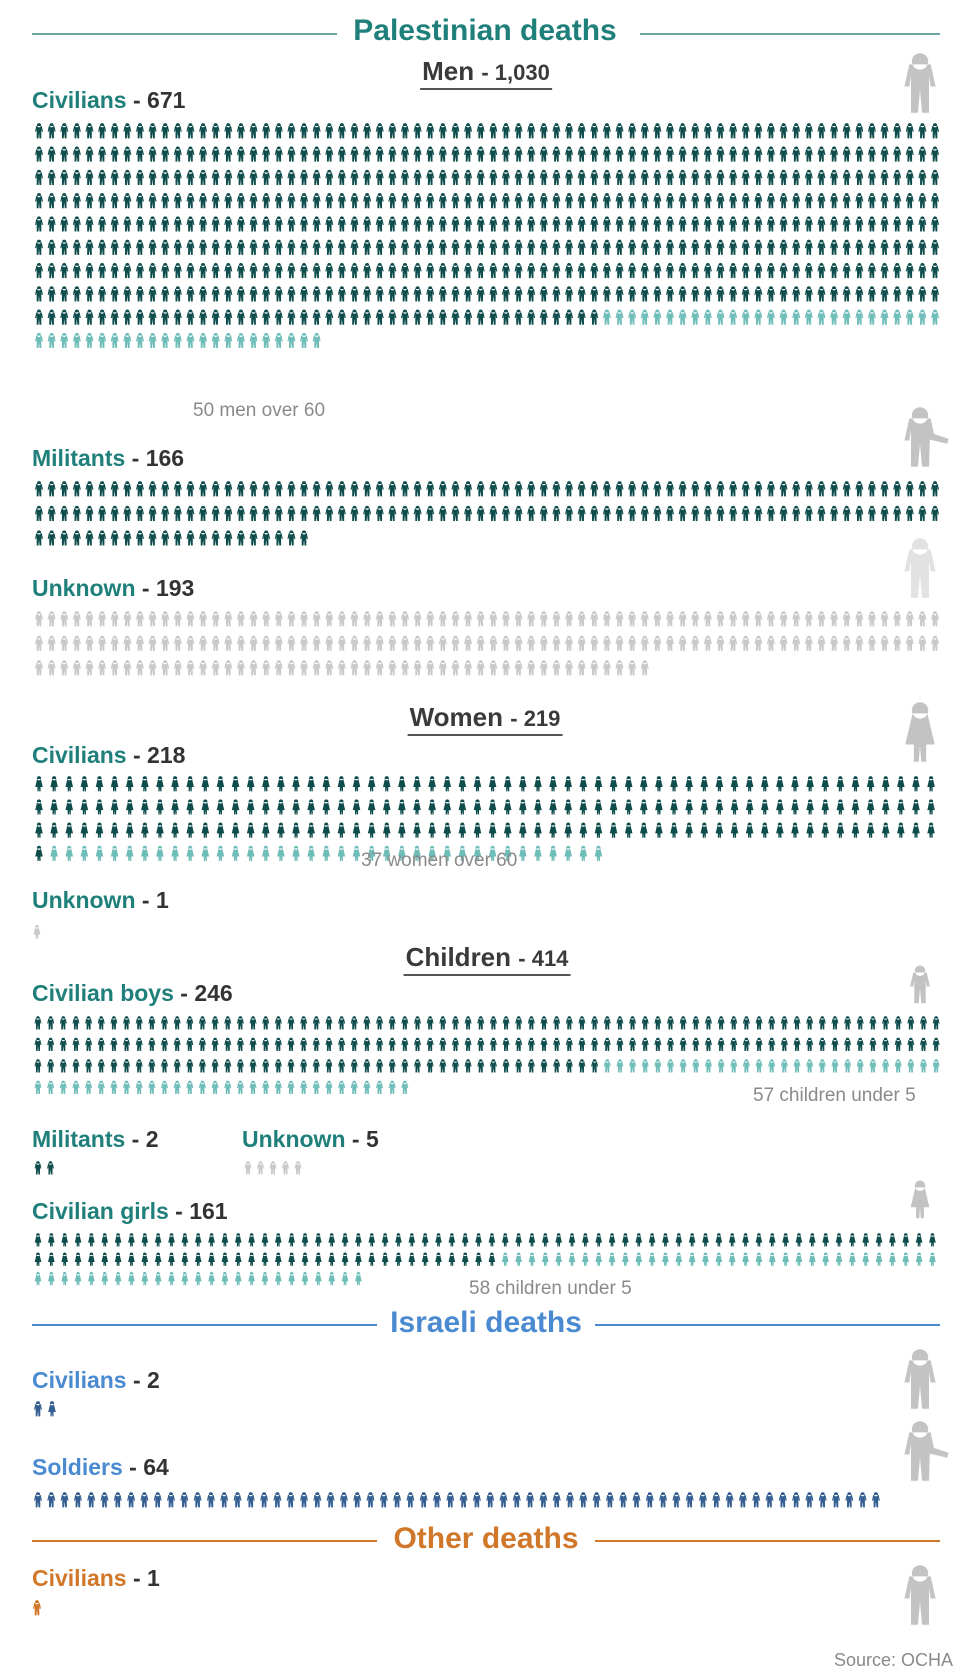 Image resolution: width=976 pixels, height=1675 pixels. I want to click on boy-legend-icon, so click(920, 984).